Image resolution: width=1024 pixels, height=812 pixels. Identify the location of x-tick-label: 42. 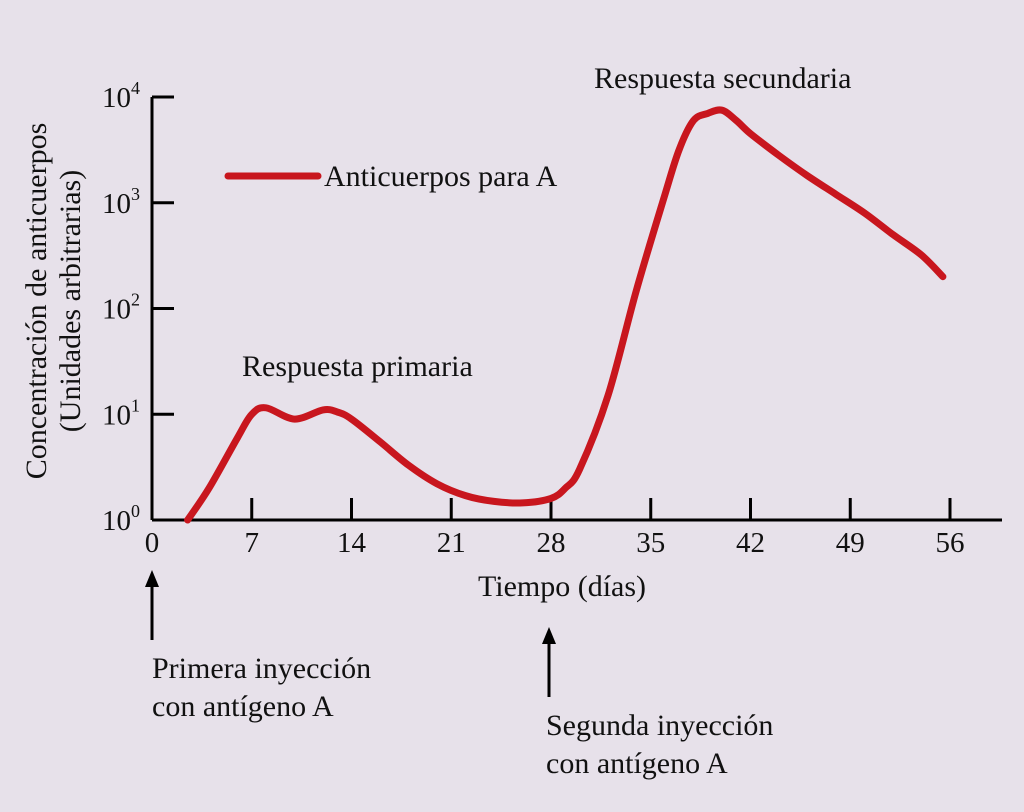
(750, 543).